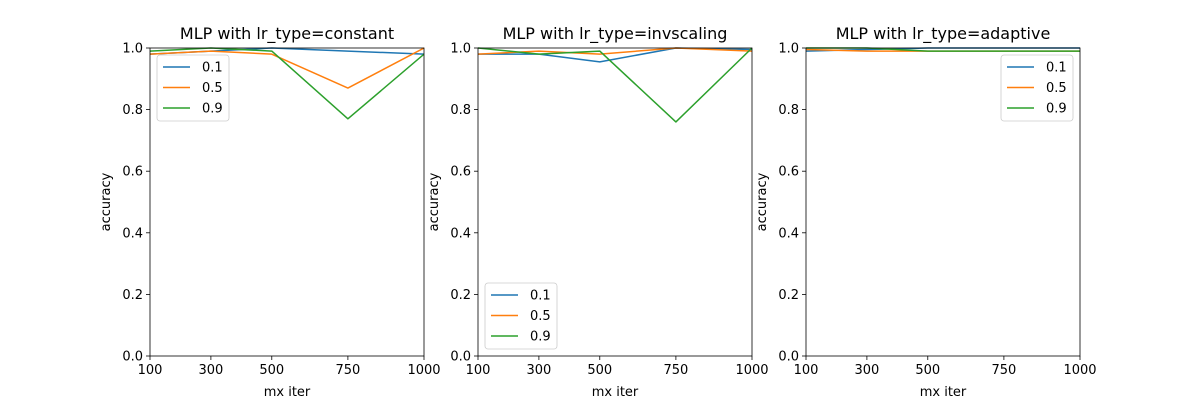 The height and width of the screenshot is (400, 1200). What do you see at coordinates (943, 34) in the screenshot?
I see `subplot-title: MLP with lr_type=adaptive` at bounding box center [943, 34].